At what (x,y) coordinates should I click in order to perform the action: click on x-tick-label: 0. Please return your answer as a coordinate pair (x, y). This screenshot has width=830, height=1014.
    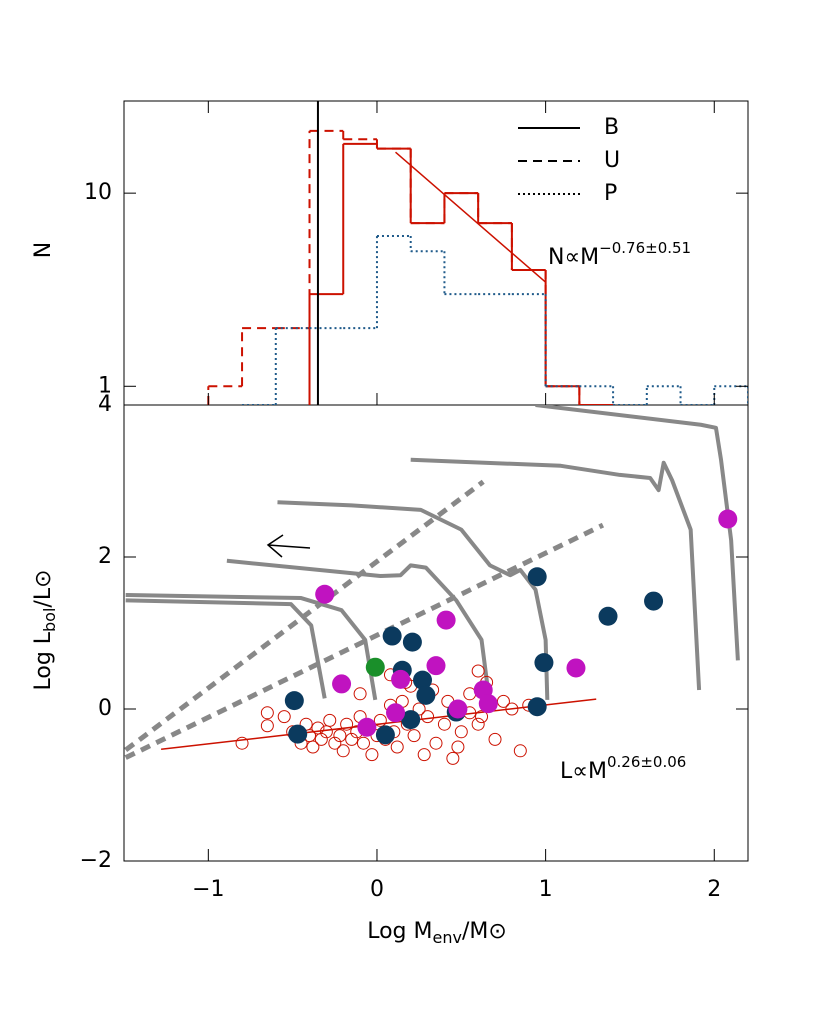
    Looking at the image, I should click on (377, 889).